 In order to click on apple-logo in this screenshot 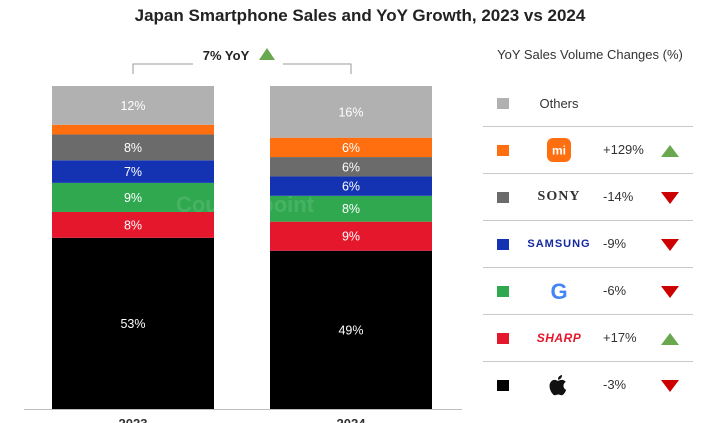, I will do `click(559, 385)`.